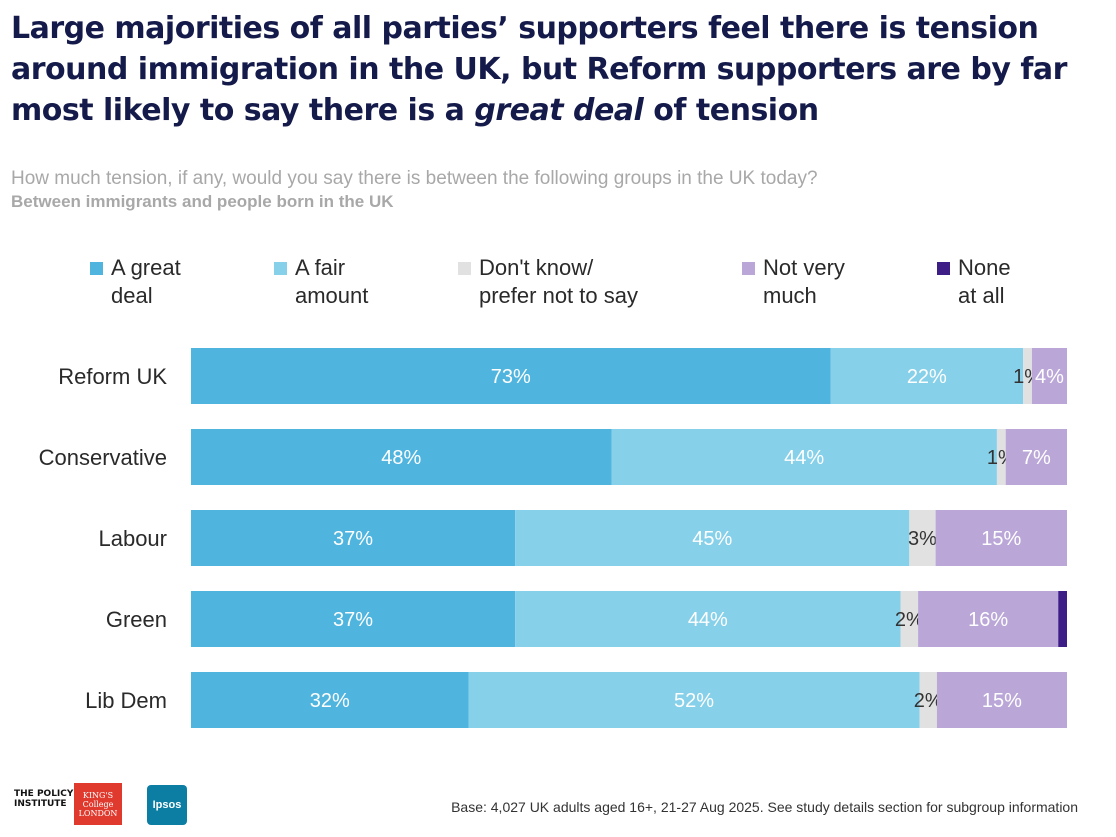  What do you see at coordinates (731, 110) in the screenshot?
I see `title-text-end: of tension` at bounding box center [731, 110].